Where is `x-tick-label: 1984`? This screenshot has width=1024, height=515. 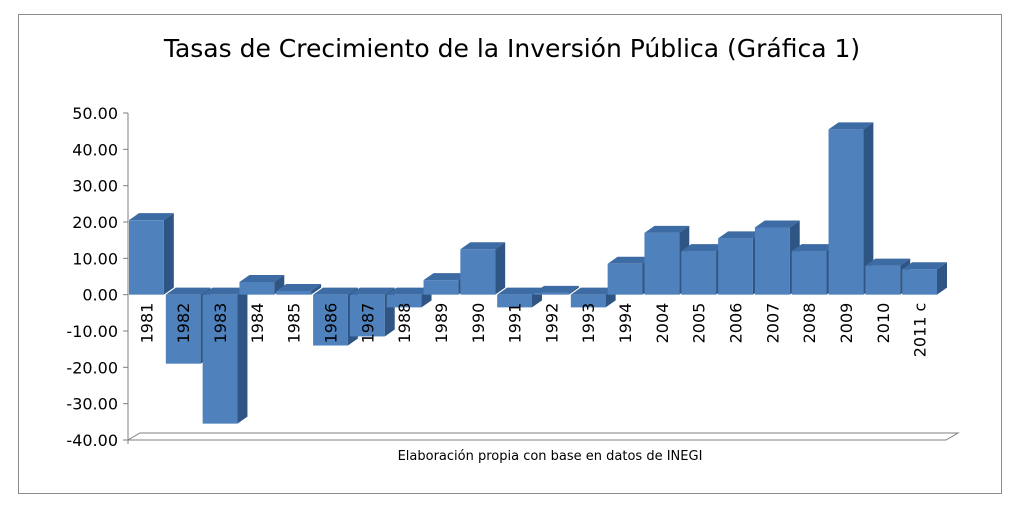
x-tick-label: 1984 is located at coordinates (257, 323).